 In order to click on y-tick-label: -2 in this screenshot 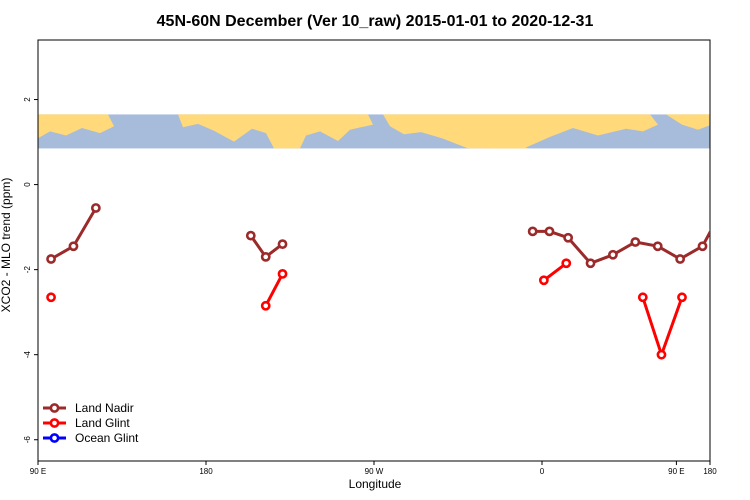, I will do `click(27, 270)`.